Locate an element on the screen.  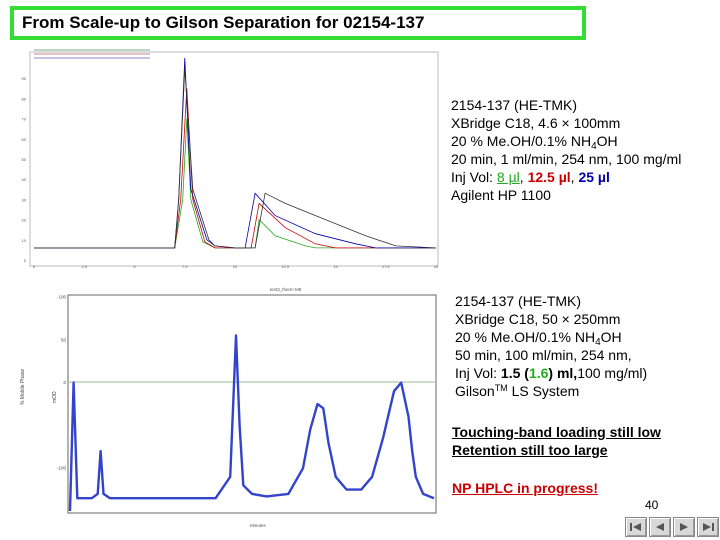
y-tick-label: 90 is located at coordinates (24, 78).